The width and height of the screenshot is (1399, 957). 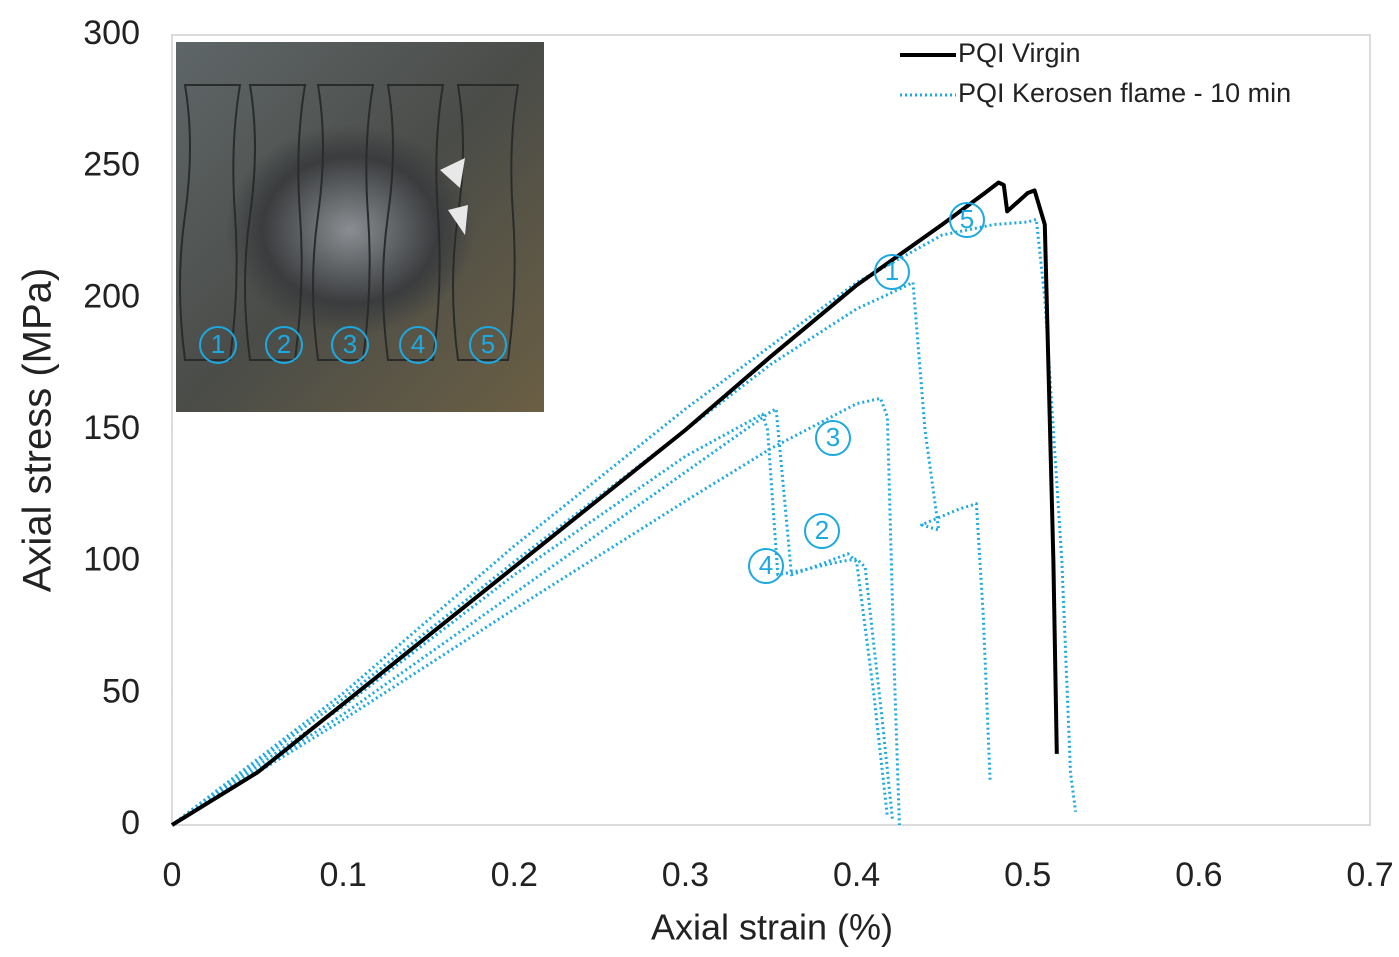 I want to click on annotation-label: 2, so click(x=822, y=530).